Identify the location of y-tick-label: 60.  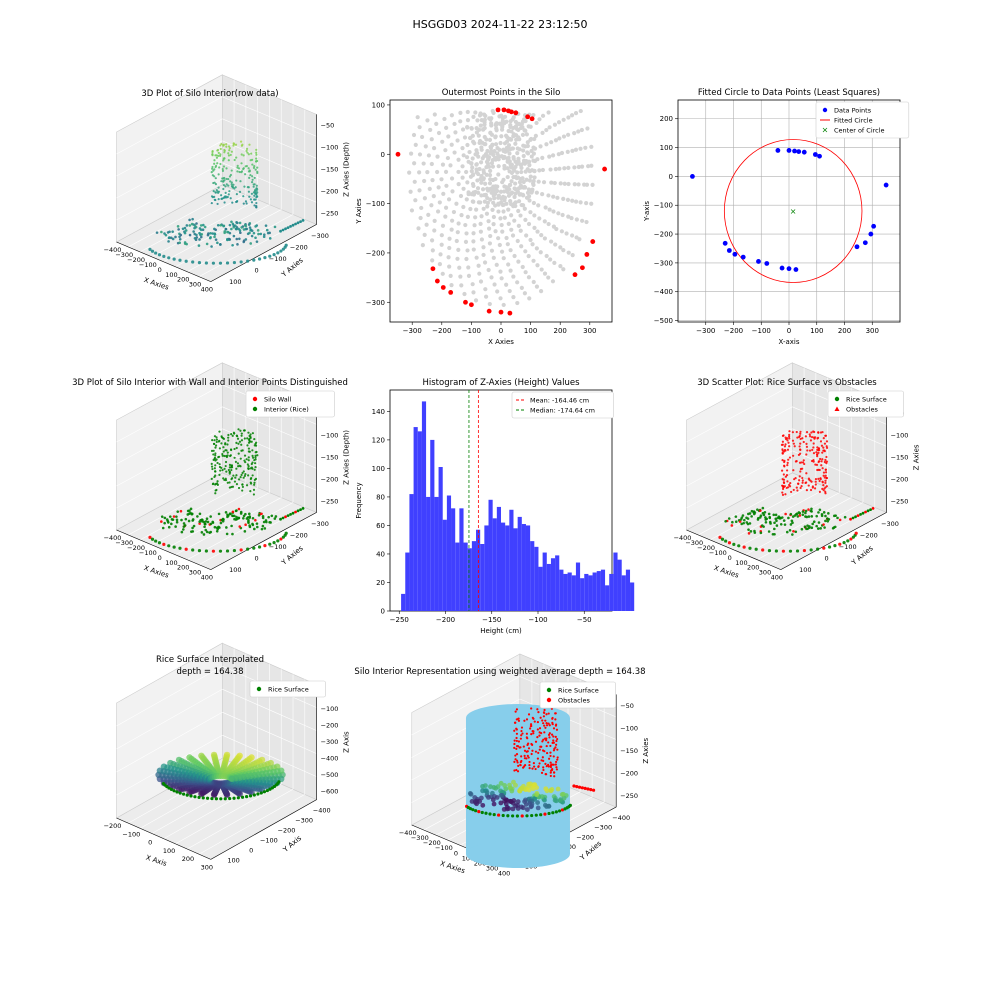
(380, 526).